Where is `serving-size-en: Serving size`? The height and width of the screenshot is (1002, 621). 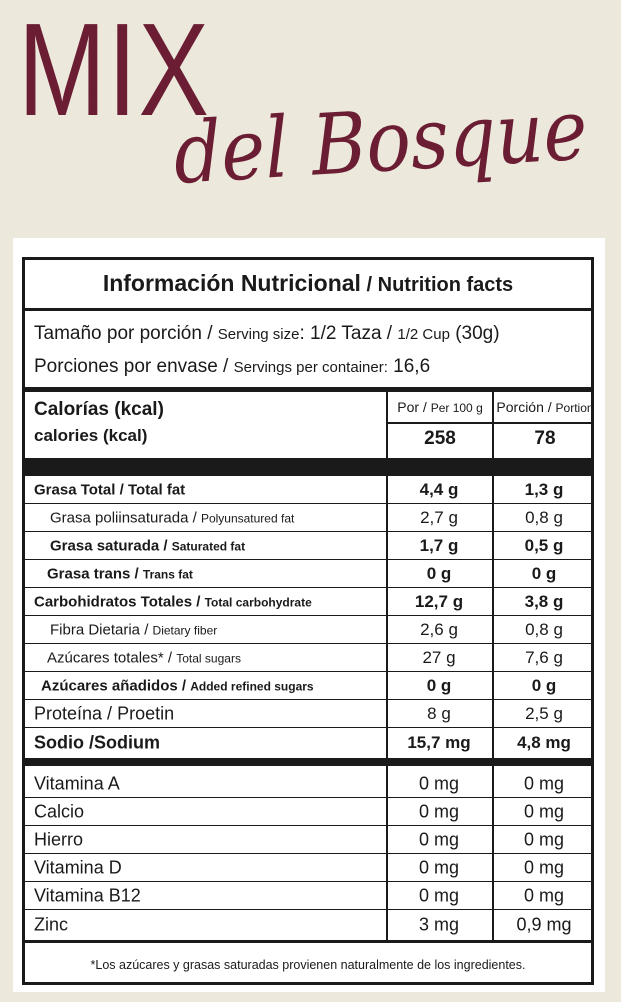 serving-size-en: Serving size is located at coordinates (258, 334).